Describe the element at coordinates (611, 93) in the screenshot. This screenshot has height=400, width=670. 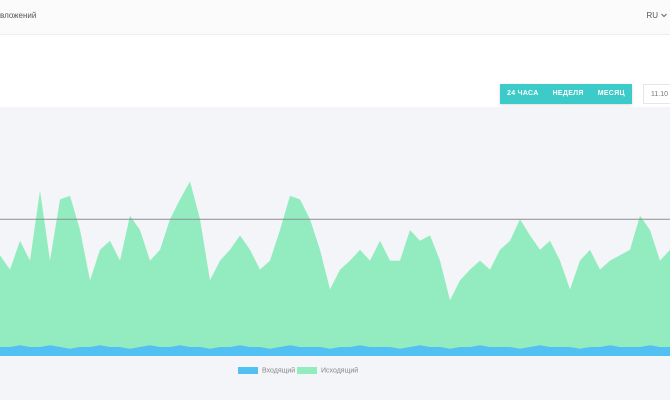
I see `range-button: МЕСЯЦ` at that location.